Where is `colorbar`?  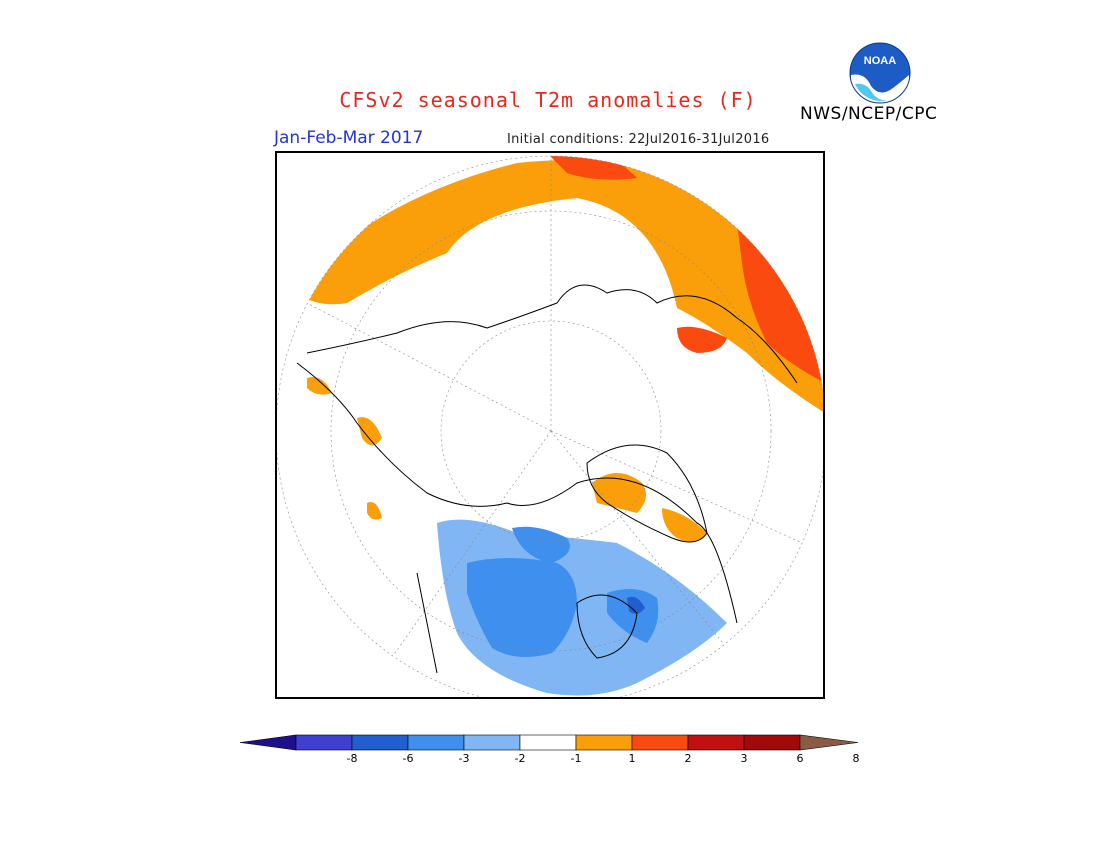 colorbar is located at coordinates (549, 742).